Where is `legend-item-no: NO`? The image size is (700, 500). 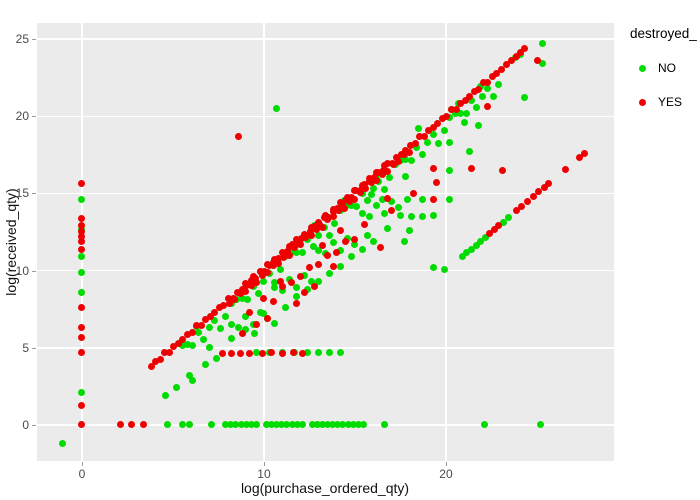
legend-item-no: NO is located at coordinates (669, 68).